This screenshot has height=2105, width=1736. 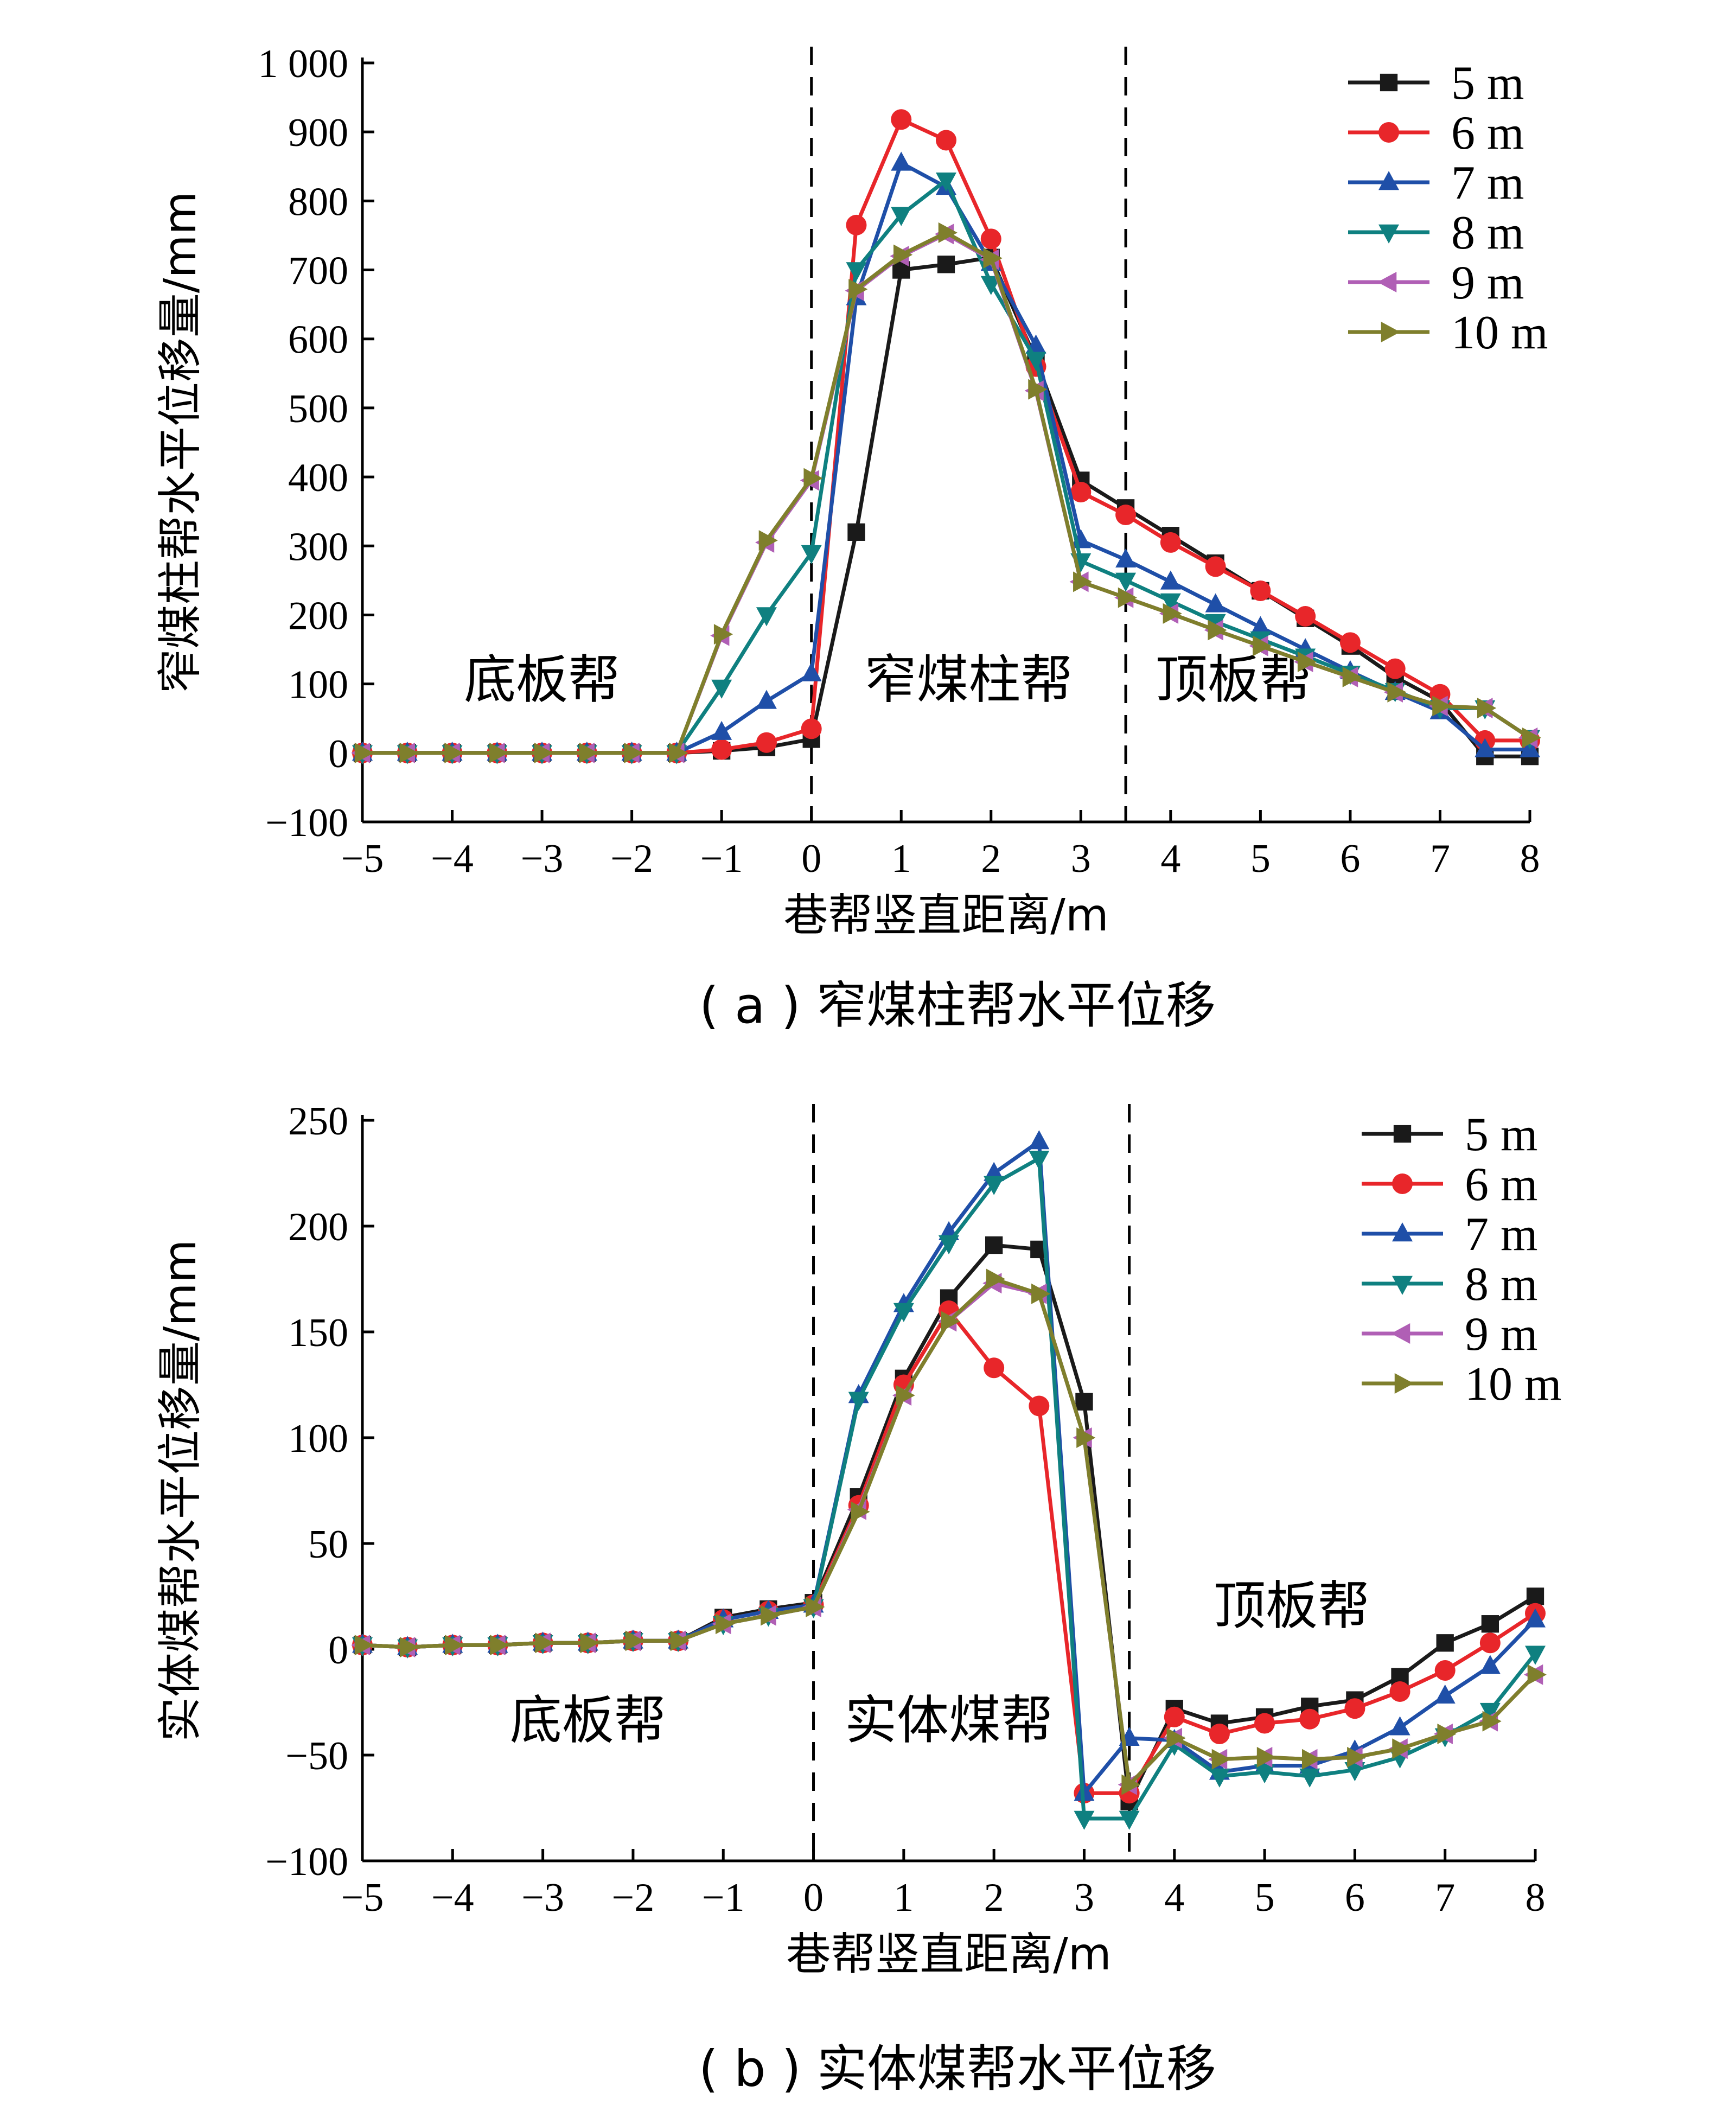 I want to click on y-tick-label: 100, so click(x=318, y=685).